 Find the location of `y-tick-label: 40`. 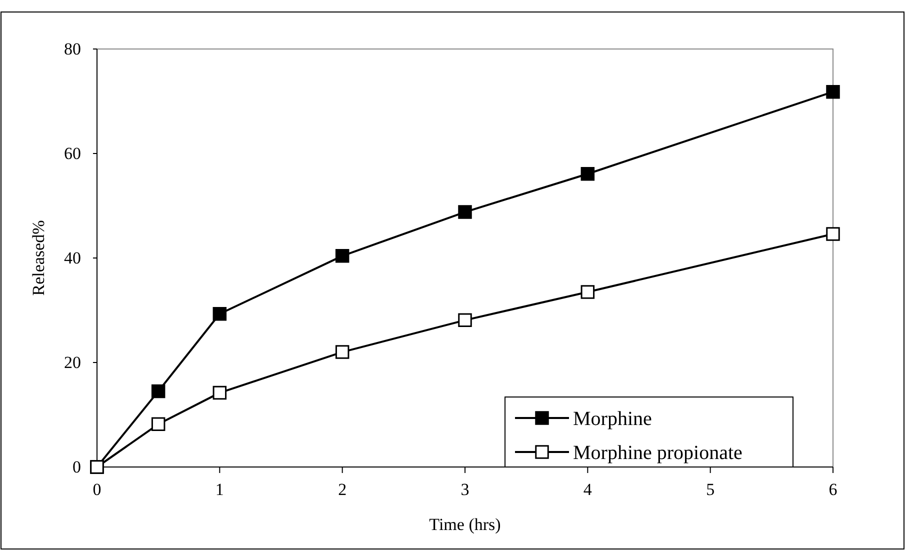

y-tick-label: 40 is located at coordinates (72, 258).